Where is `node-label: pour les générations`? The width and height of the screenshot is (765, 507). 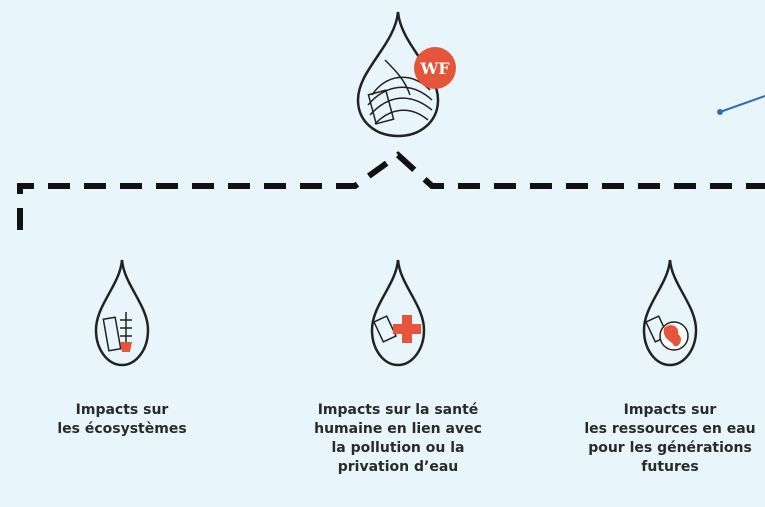 node-label: pour les générations is located at coordinates (670, 448).